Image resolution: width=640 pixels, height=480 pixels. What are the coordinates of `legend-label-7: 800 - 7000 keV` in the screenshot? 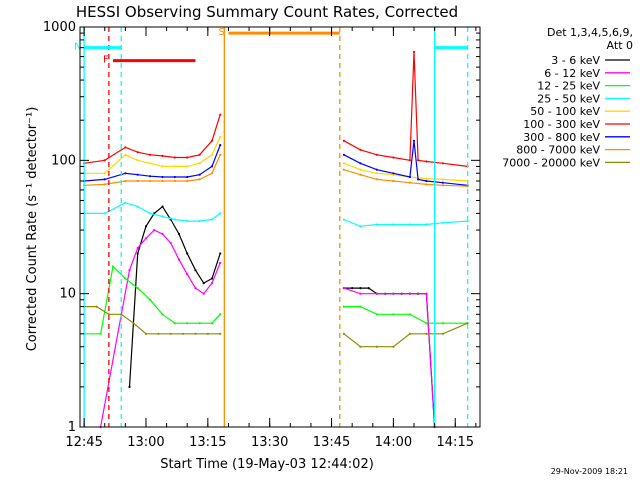 It's located at (558, 150).